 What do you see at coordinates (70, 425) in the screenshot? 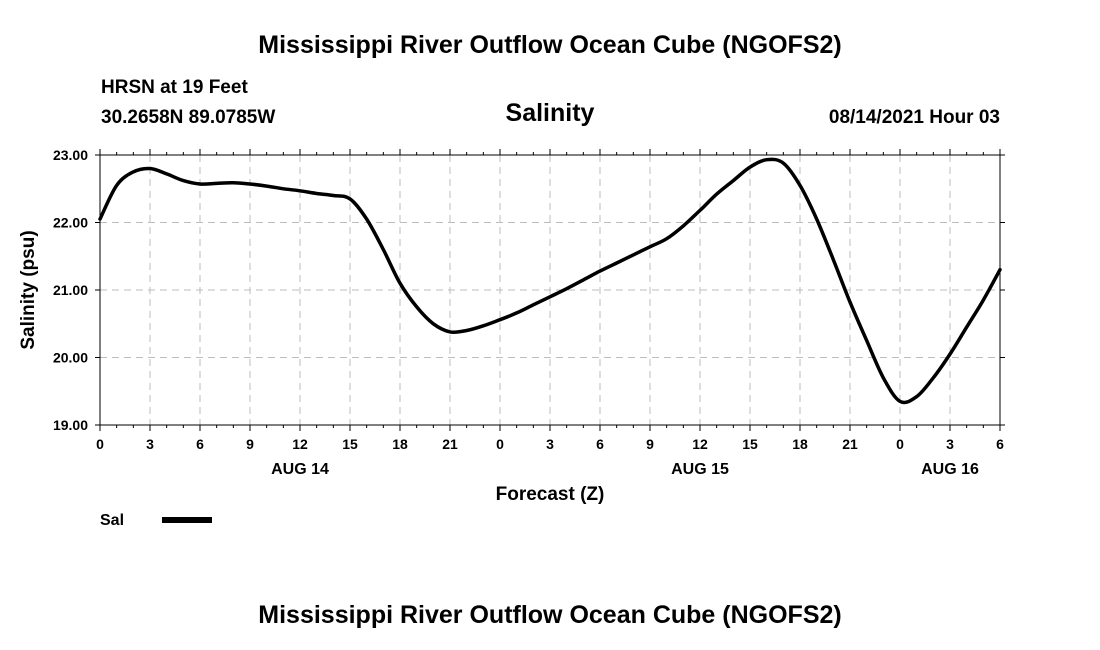
I see `y-tick-label: 19.00` at bounding box center [70, 425].